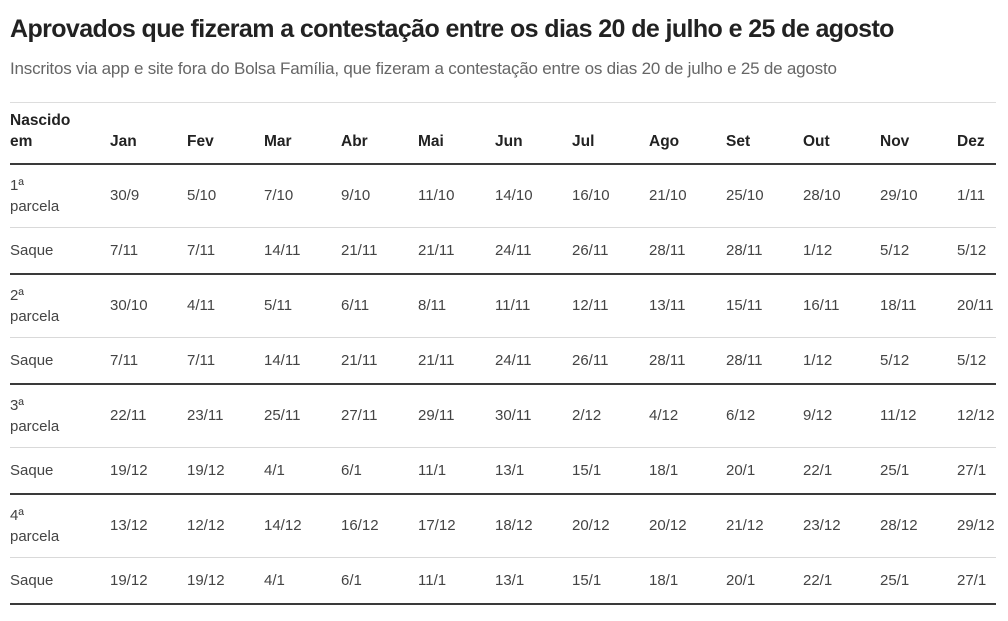 This screenshot has height=621, width=1008. I want to click on date-cell: 14/10, so click(514, 196).